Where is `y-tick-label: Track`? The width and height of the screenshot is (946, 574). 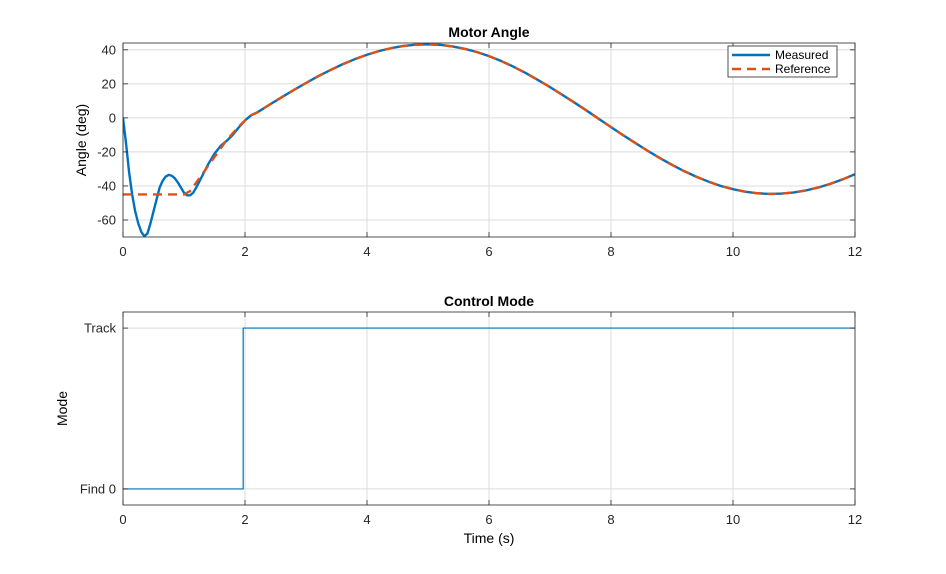
y-tick-label: Track is located at coordinates (100, 328).